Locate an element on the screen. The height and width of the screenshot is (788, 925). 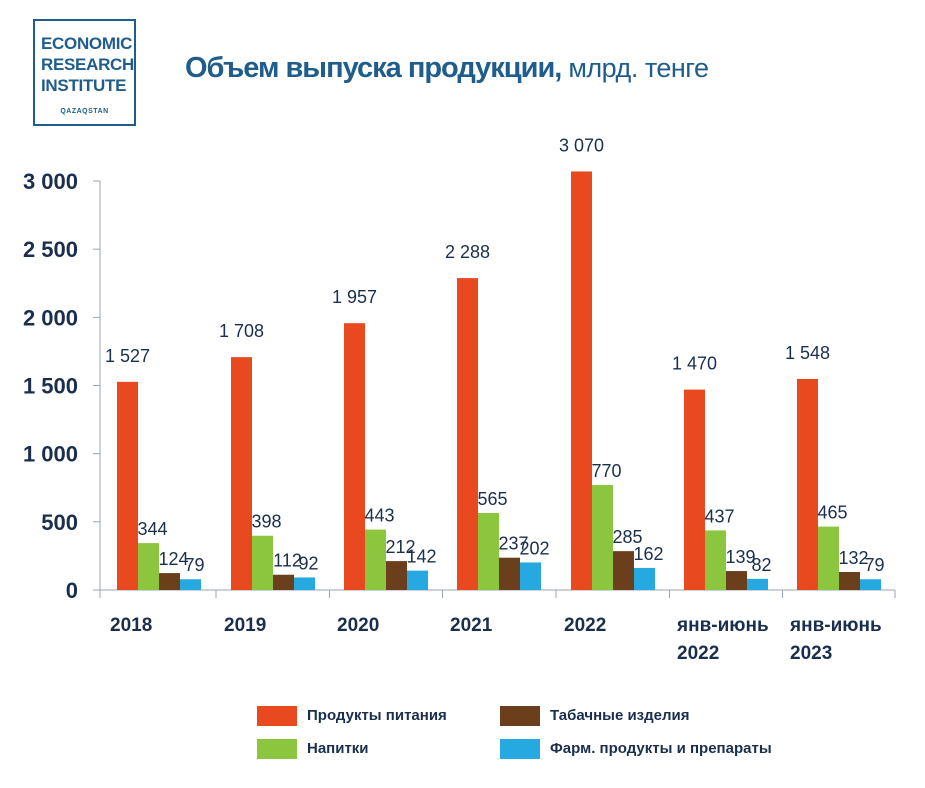
x-tick-label: 2023 is located at coordinates (811, 653).